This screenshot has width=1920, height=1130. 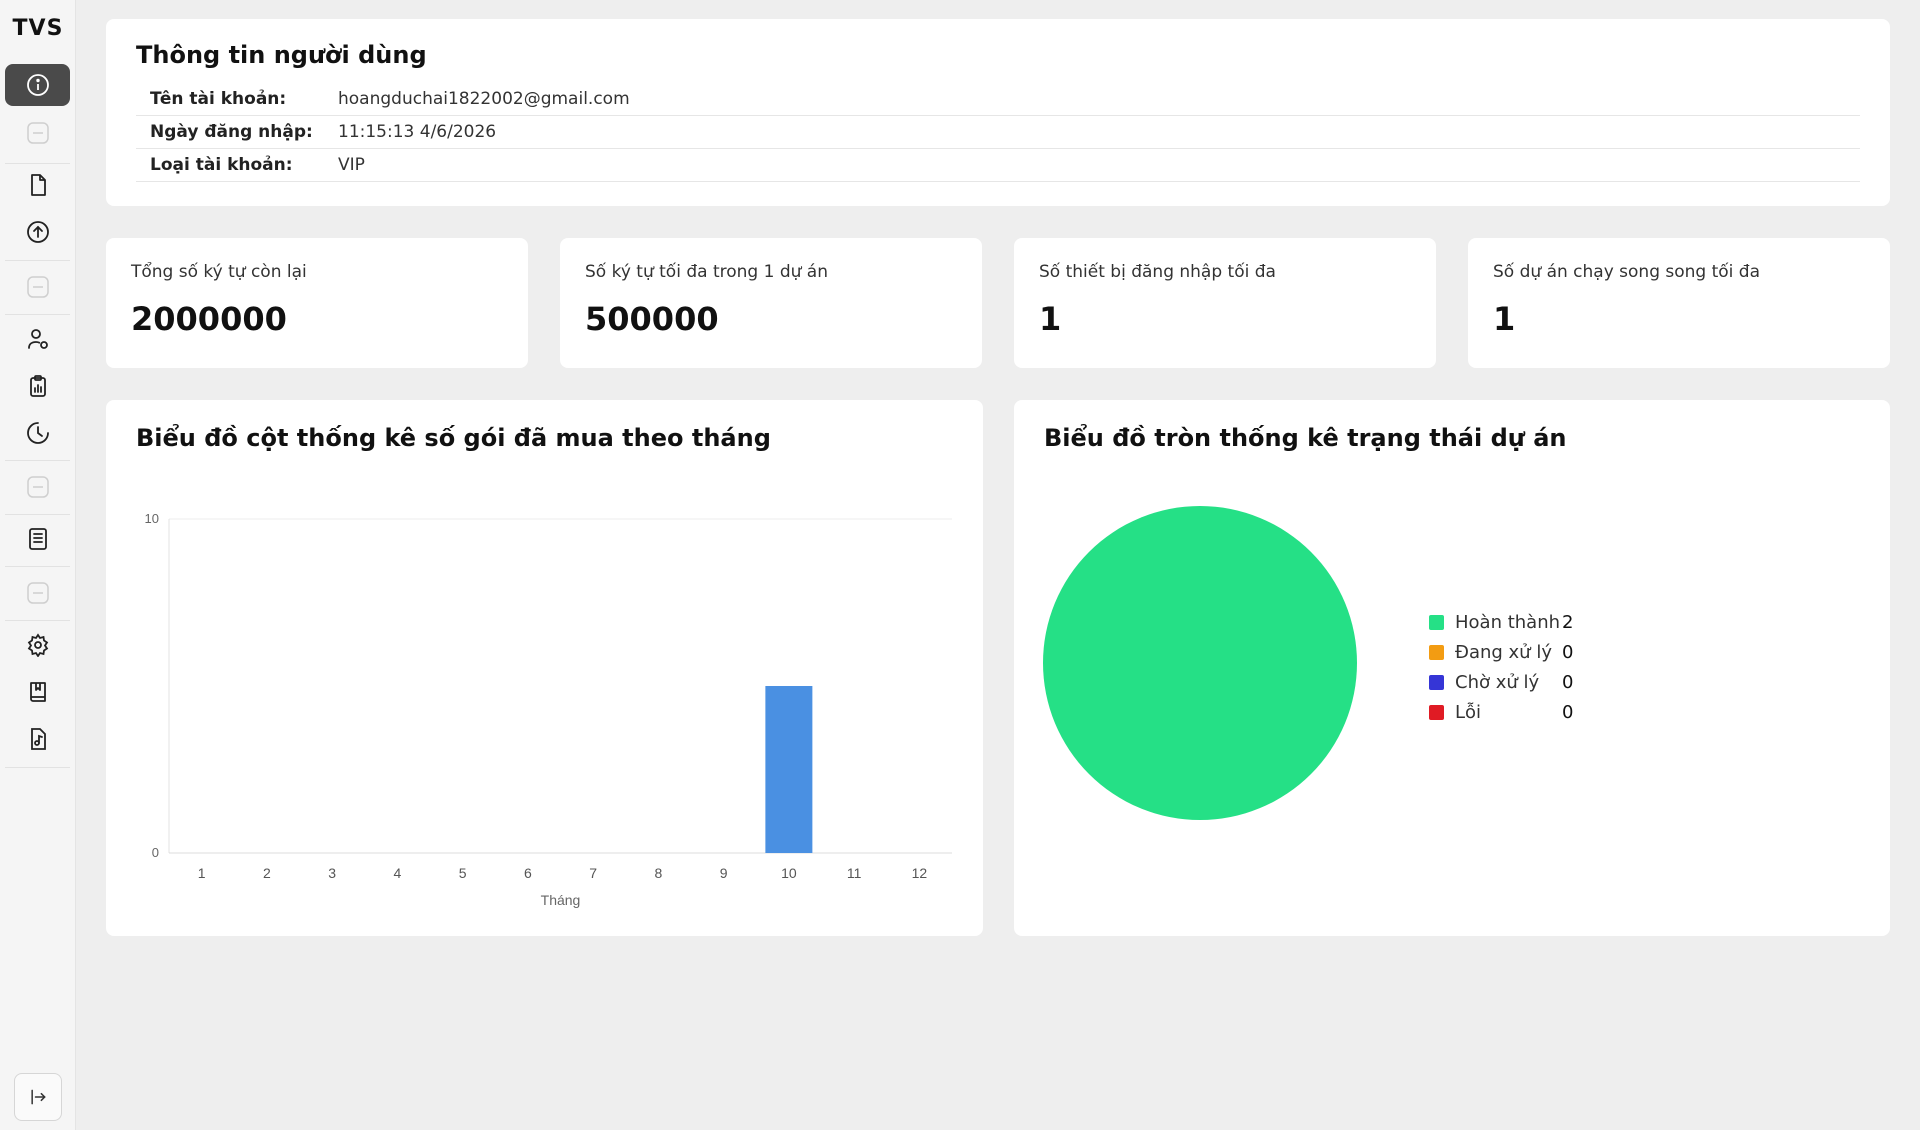 I want to click on collapse-sidebar-icon, so click(x=38, y=1097).